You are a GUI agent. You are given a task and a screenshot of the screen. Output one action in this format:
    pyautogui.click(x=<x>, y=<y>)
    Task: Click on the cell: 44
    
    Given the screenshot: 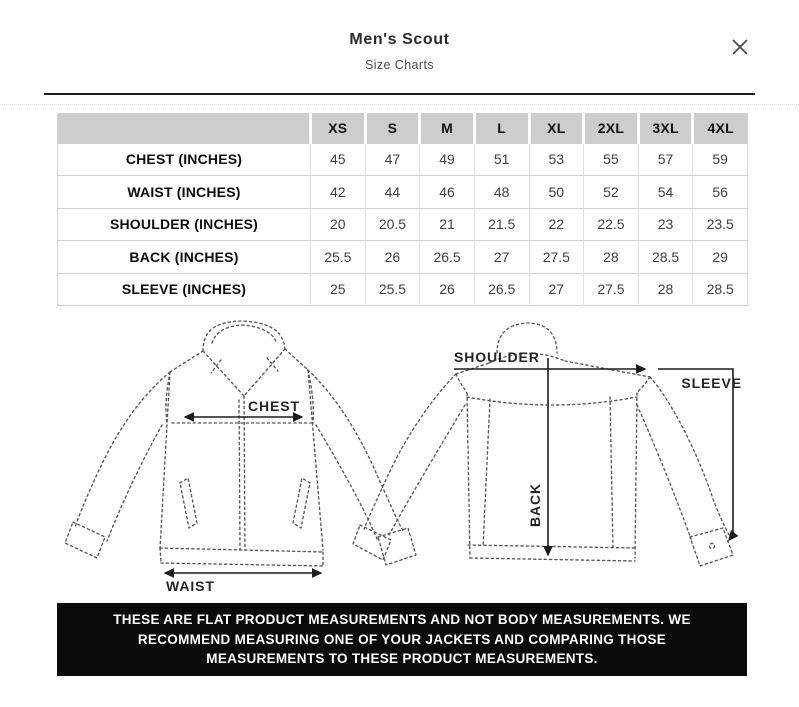 What is the action you would take?
    pyautogui.click(x=392, y=191)
    